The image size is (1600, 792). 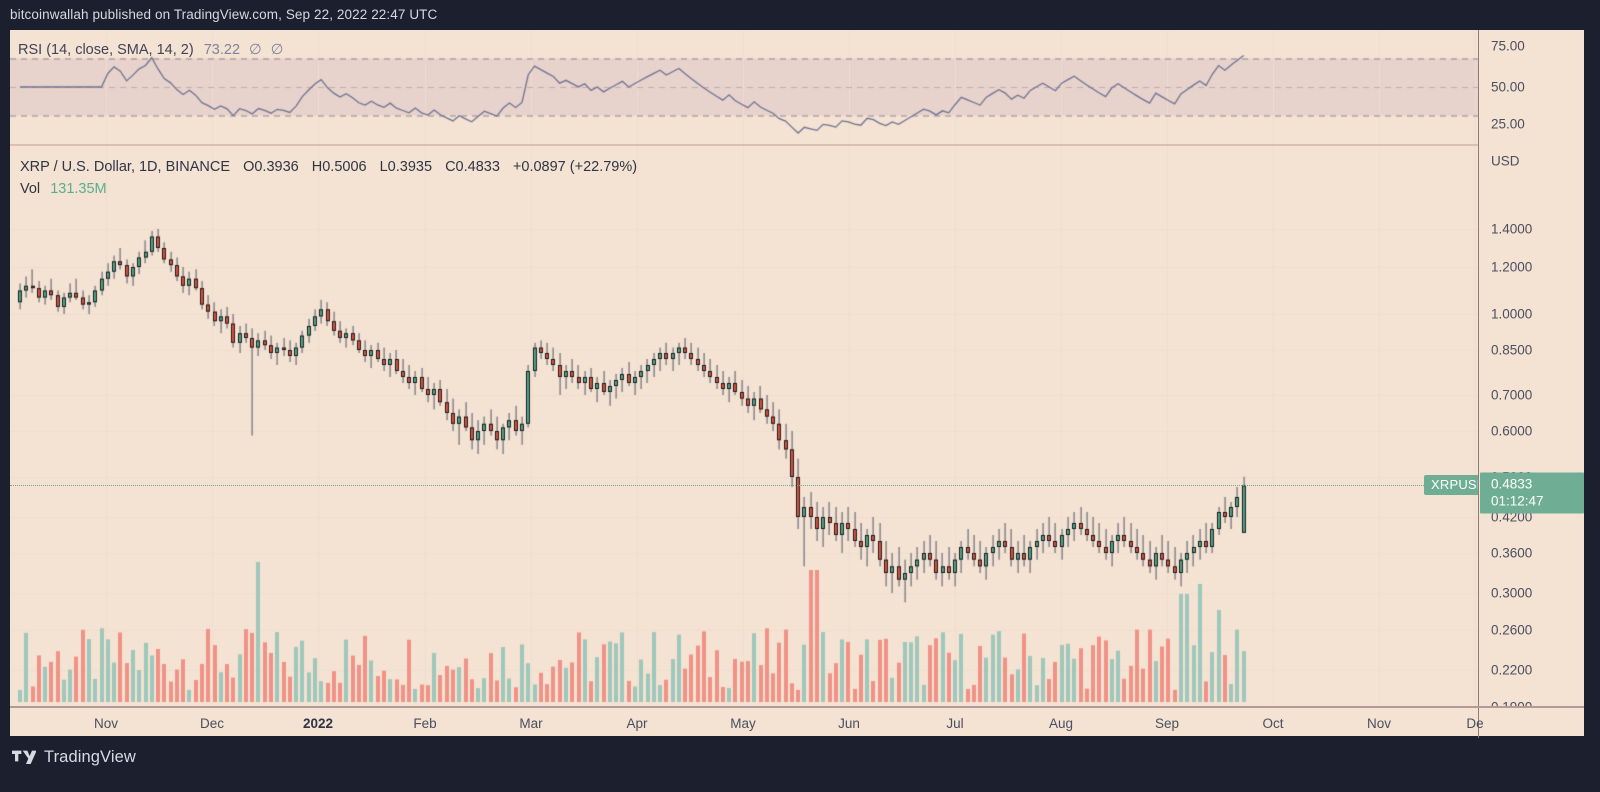 I want to click on current-price-value: 0.4833, so click(x=1512, y=484).